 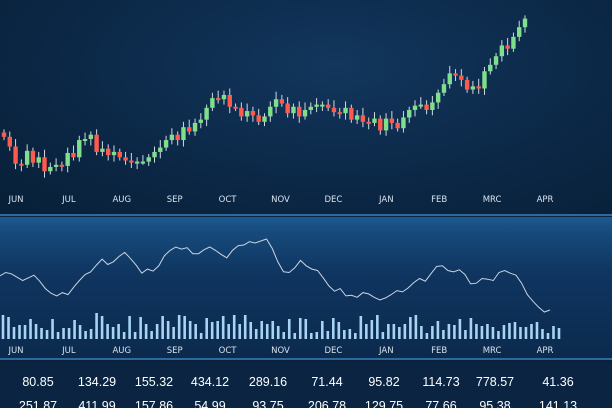 What do you see at coordinates (439, 200) in the screenshot?
I see `month-tick-label: FEB` at bounding box center [439, 200].